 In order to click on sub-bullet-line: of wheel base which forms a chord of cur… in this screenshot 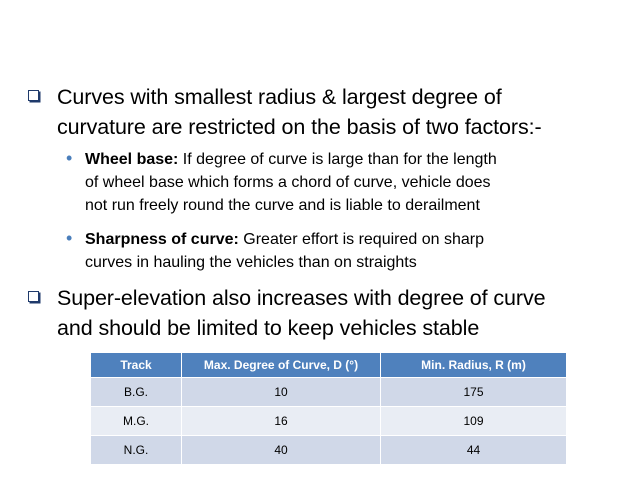, I will do `click(288, 182)`.